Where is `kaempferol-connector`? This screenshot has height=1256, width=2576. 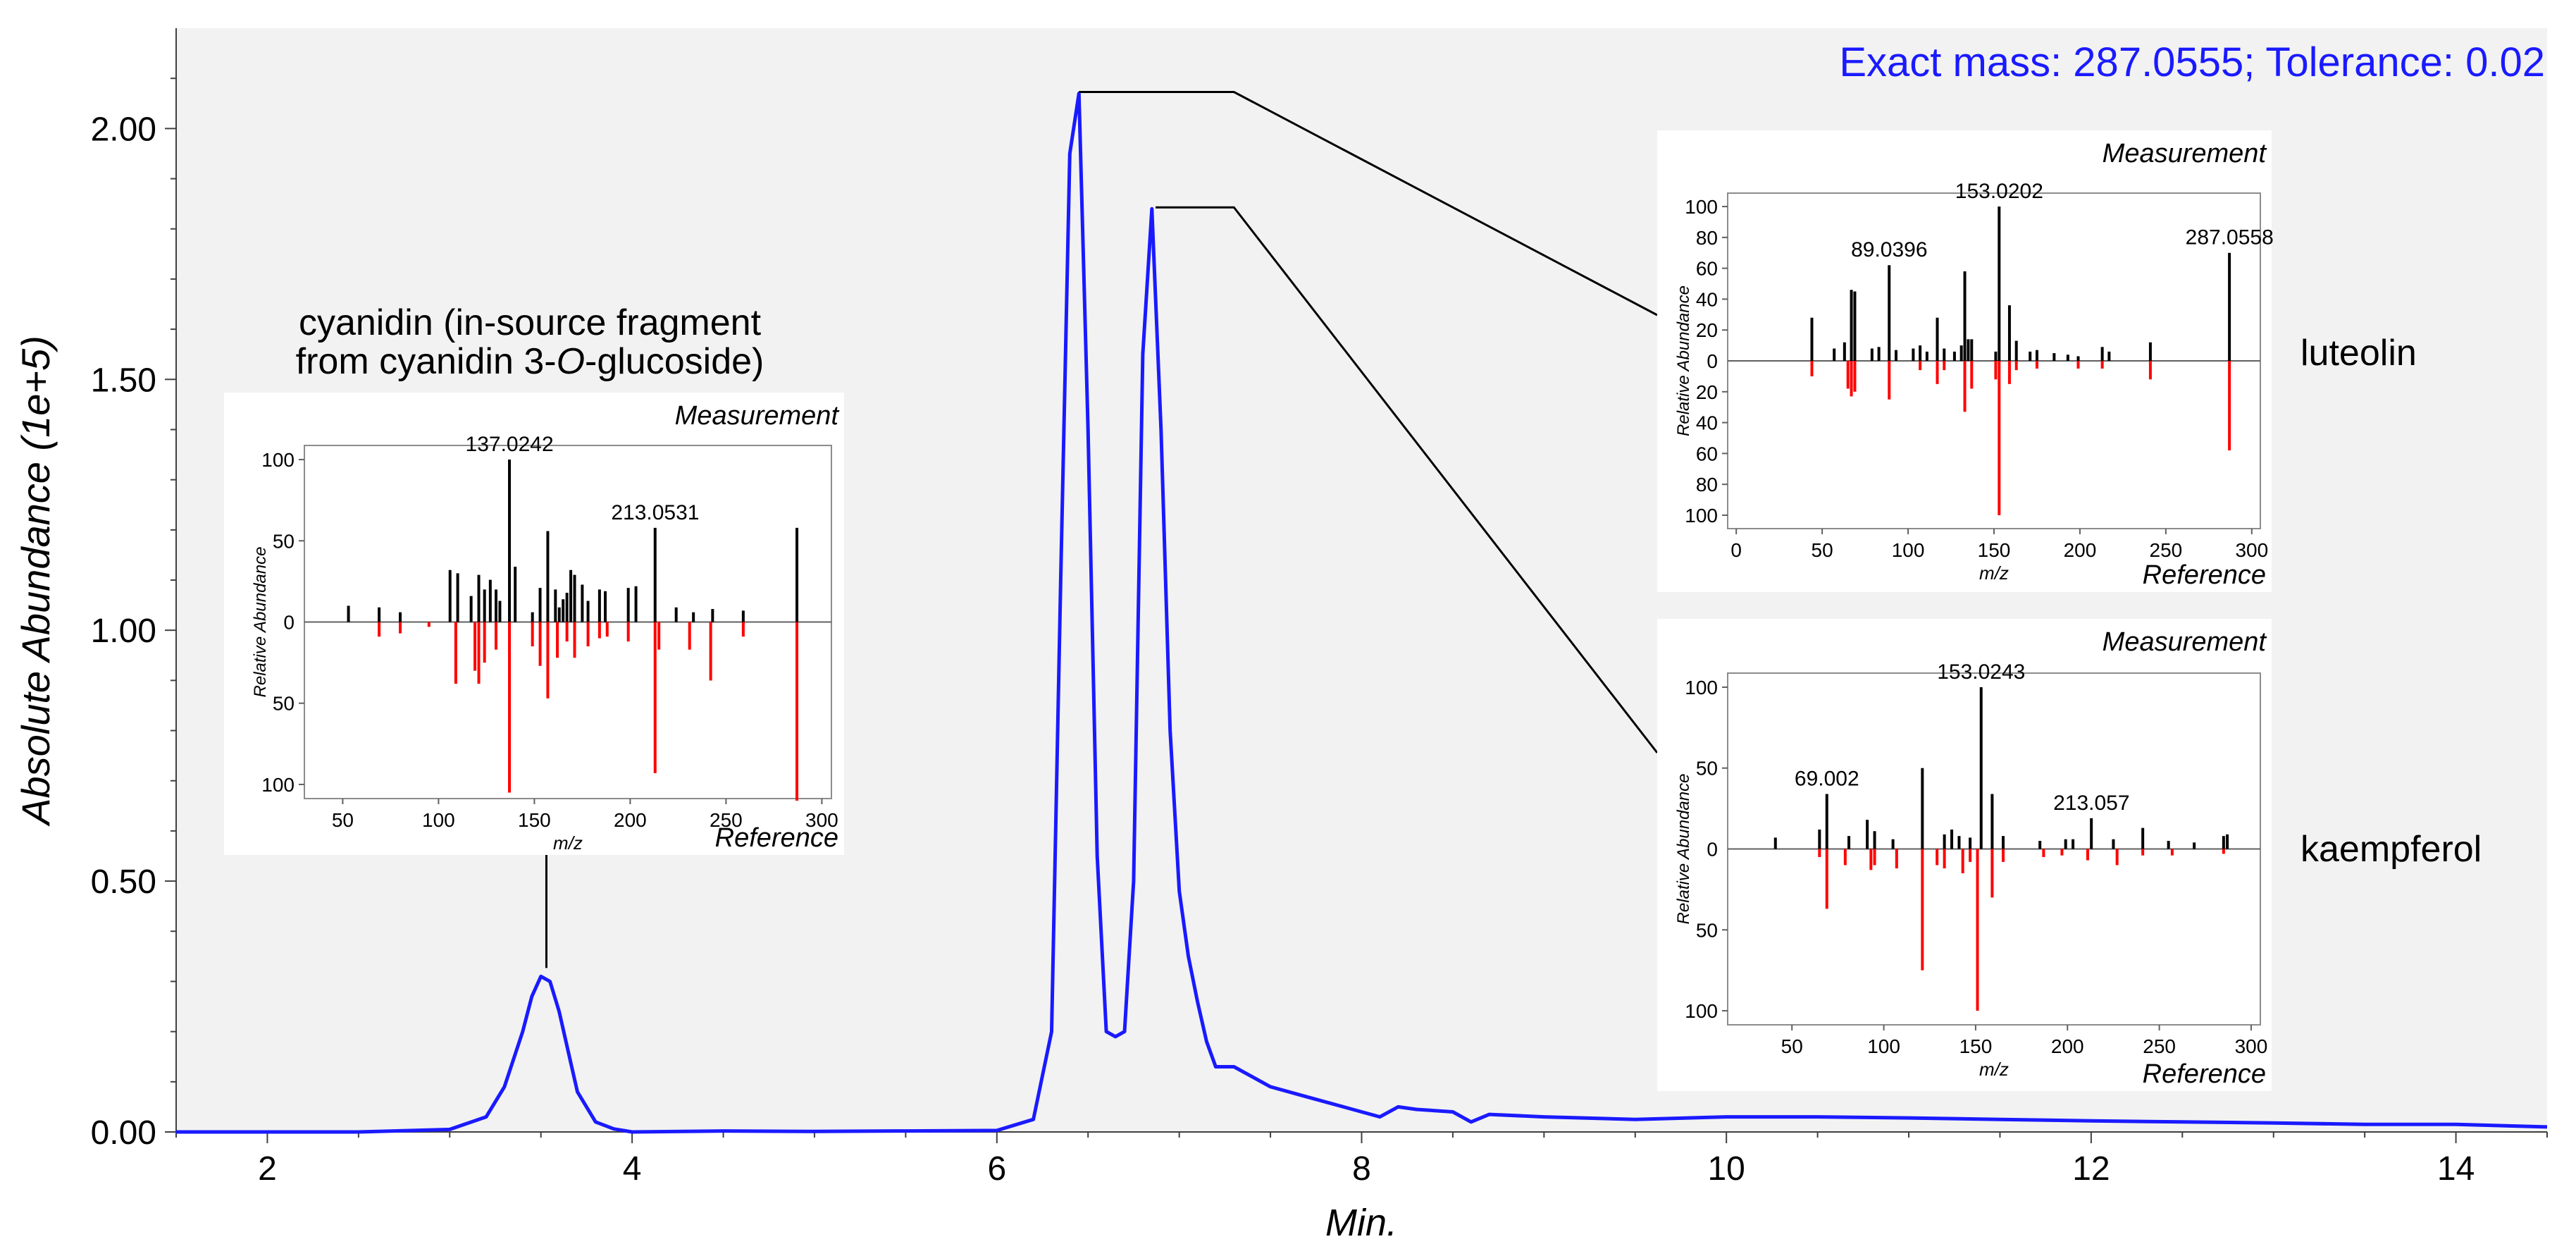 kaempferol-connector is located at coordinates (1407, 480).